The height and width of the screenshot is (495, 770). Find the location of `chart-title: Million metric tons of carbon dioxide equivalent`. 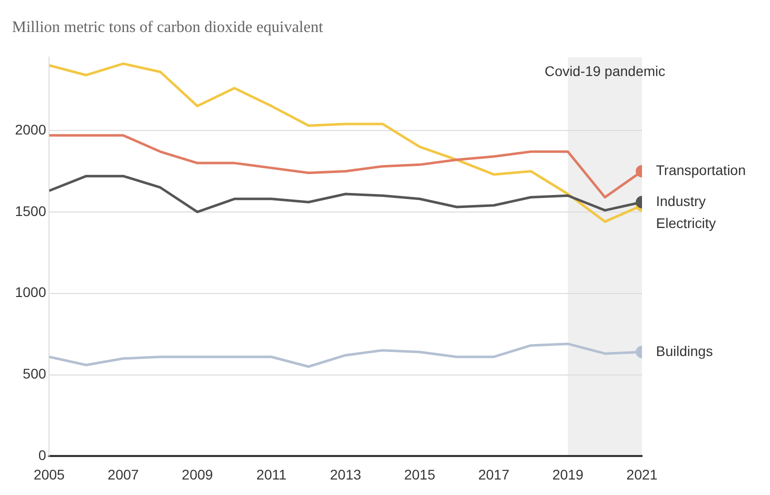

chart-title: Million metric tons of carbon dioxide equivalent is located at coordinates (168, 27).